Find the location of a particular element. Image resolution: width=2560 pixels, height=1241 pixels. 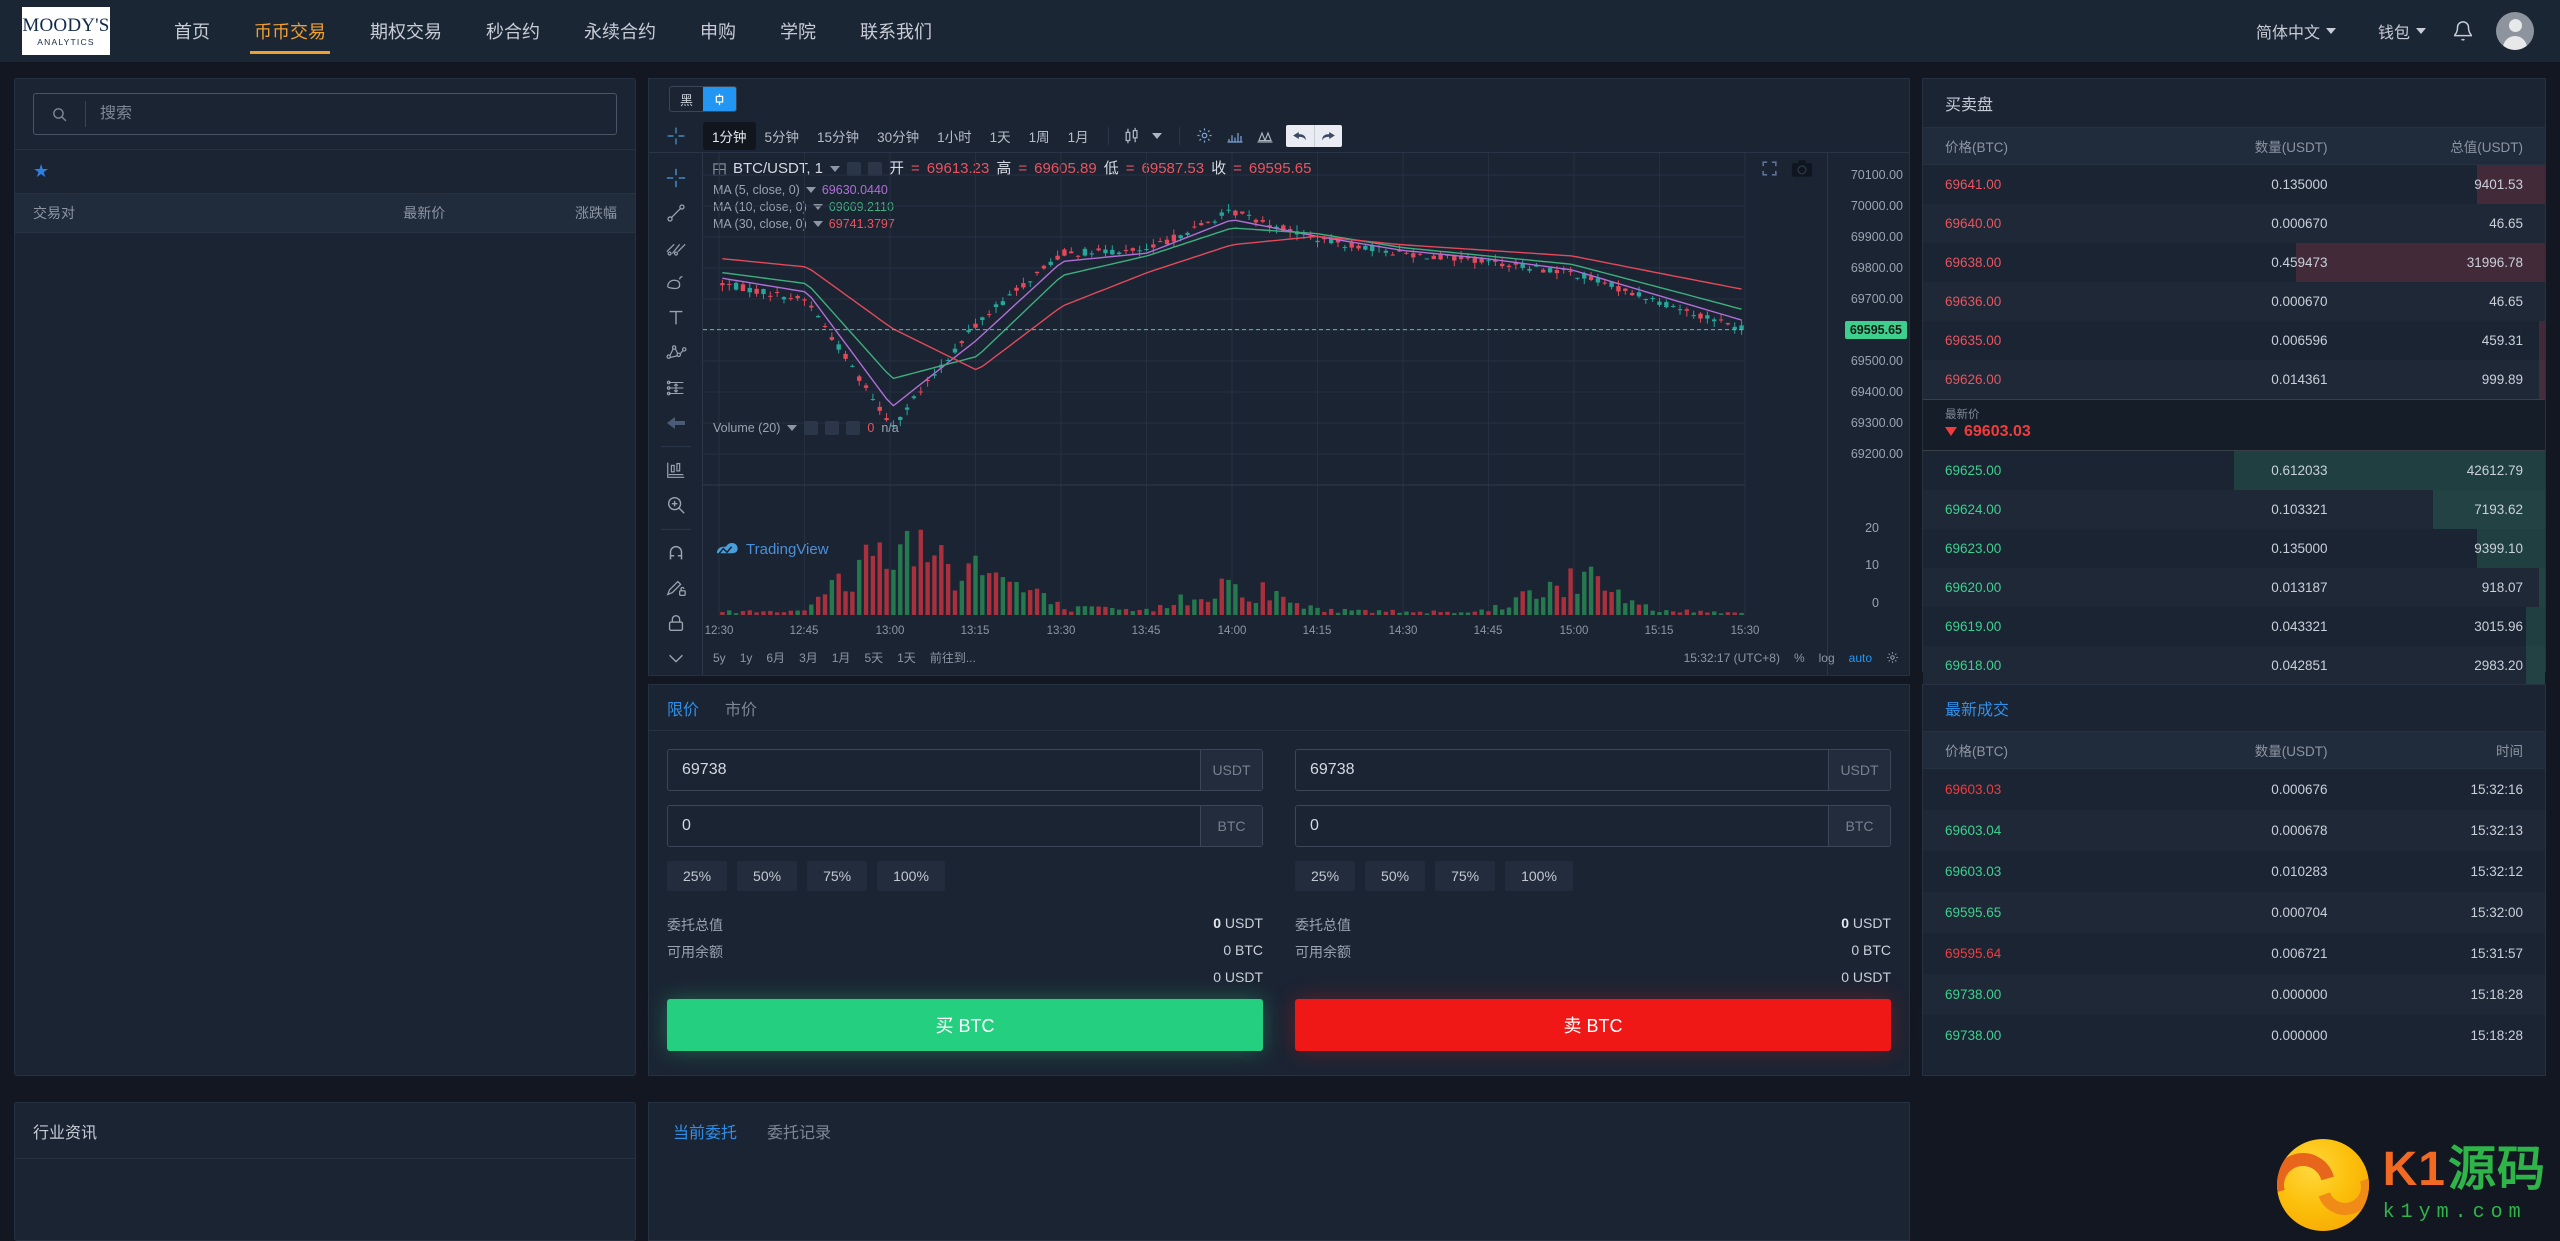

arrow-icon is located at coordinates (676, 422).